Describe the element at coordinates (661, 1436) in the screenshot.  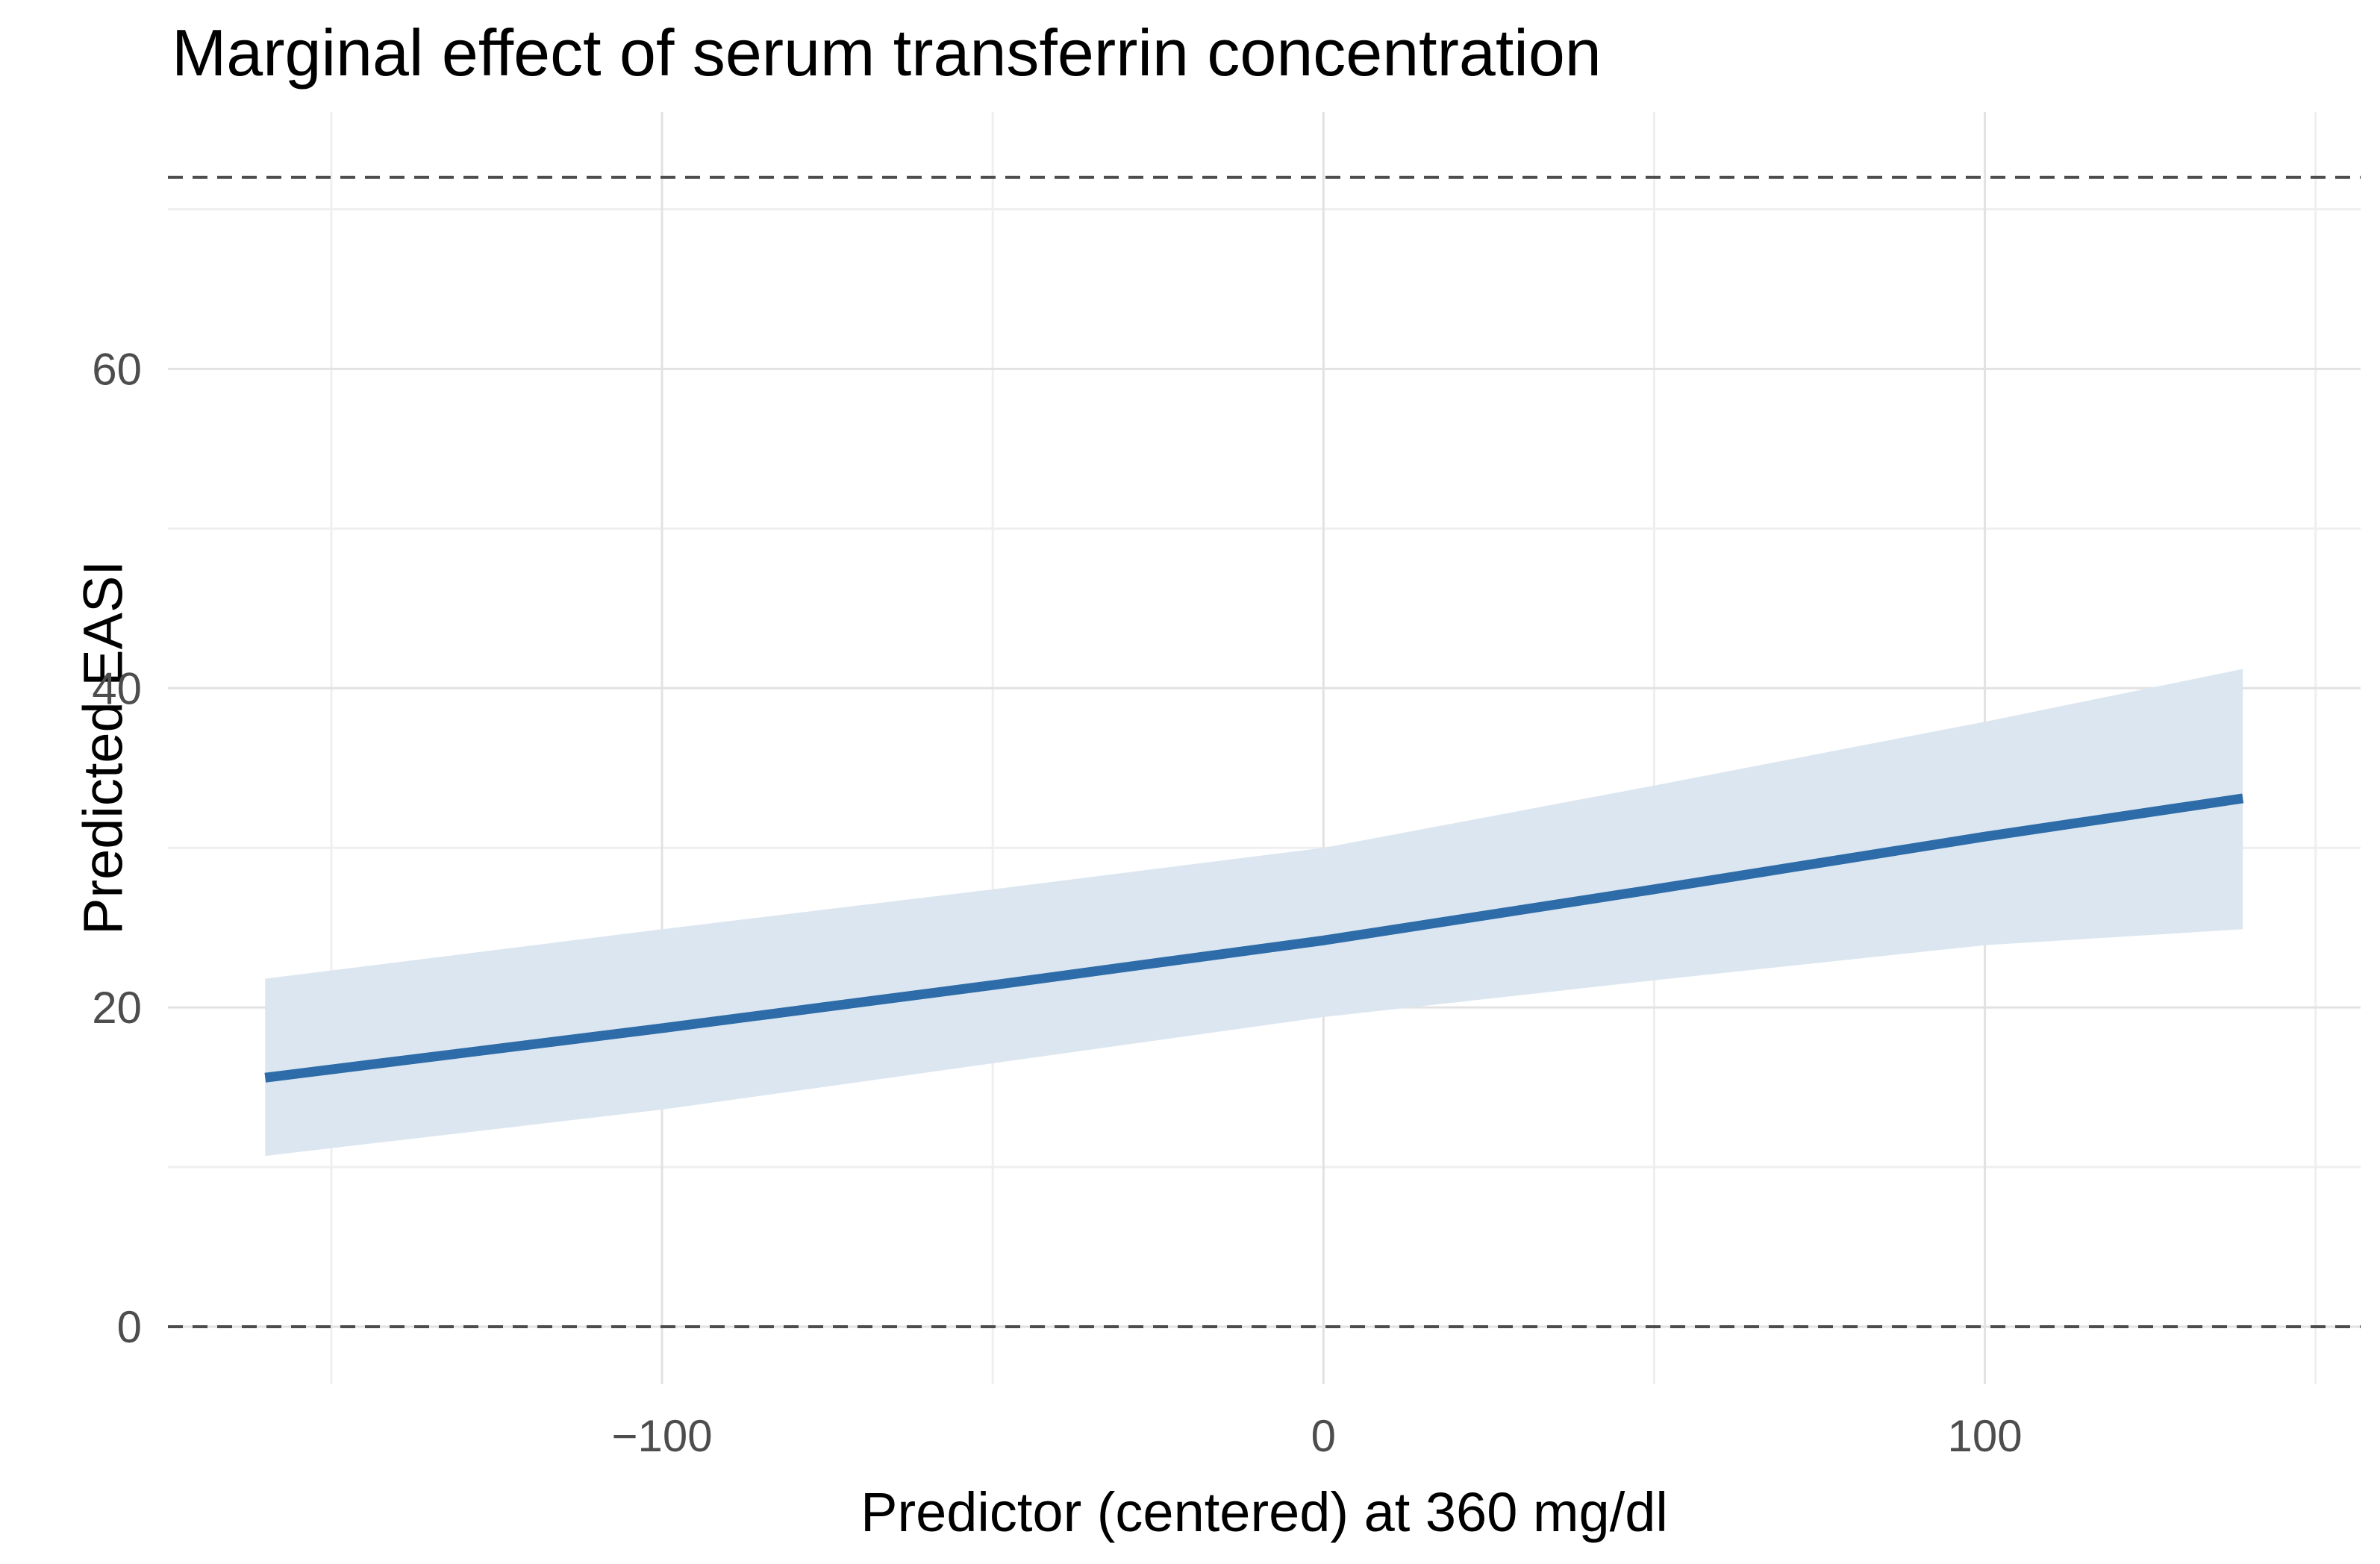
I see `x-tick-label: −100` at that location.